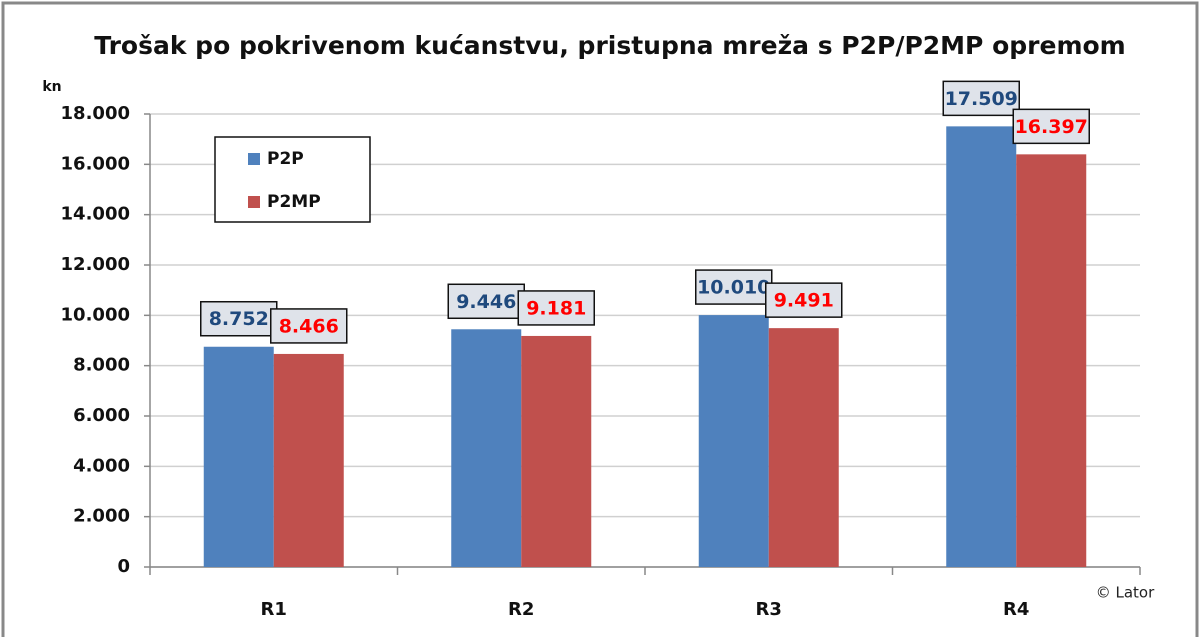 This screenshot has width=1200, height=637. I want to click on y-tick-label: 4.000, so click(101, 465).